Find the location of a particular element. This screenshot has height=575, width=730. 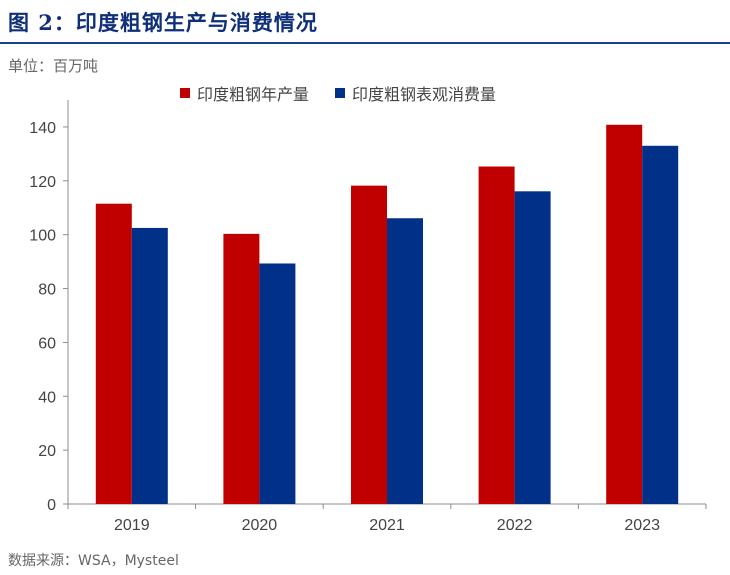

bar-production-2023 is located at coordinates (624, 314).